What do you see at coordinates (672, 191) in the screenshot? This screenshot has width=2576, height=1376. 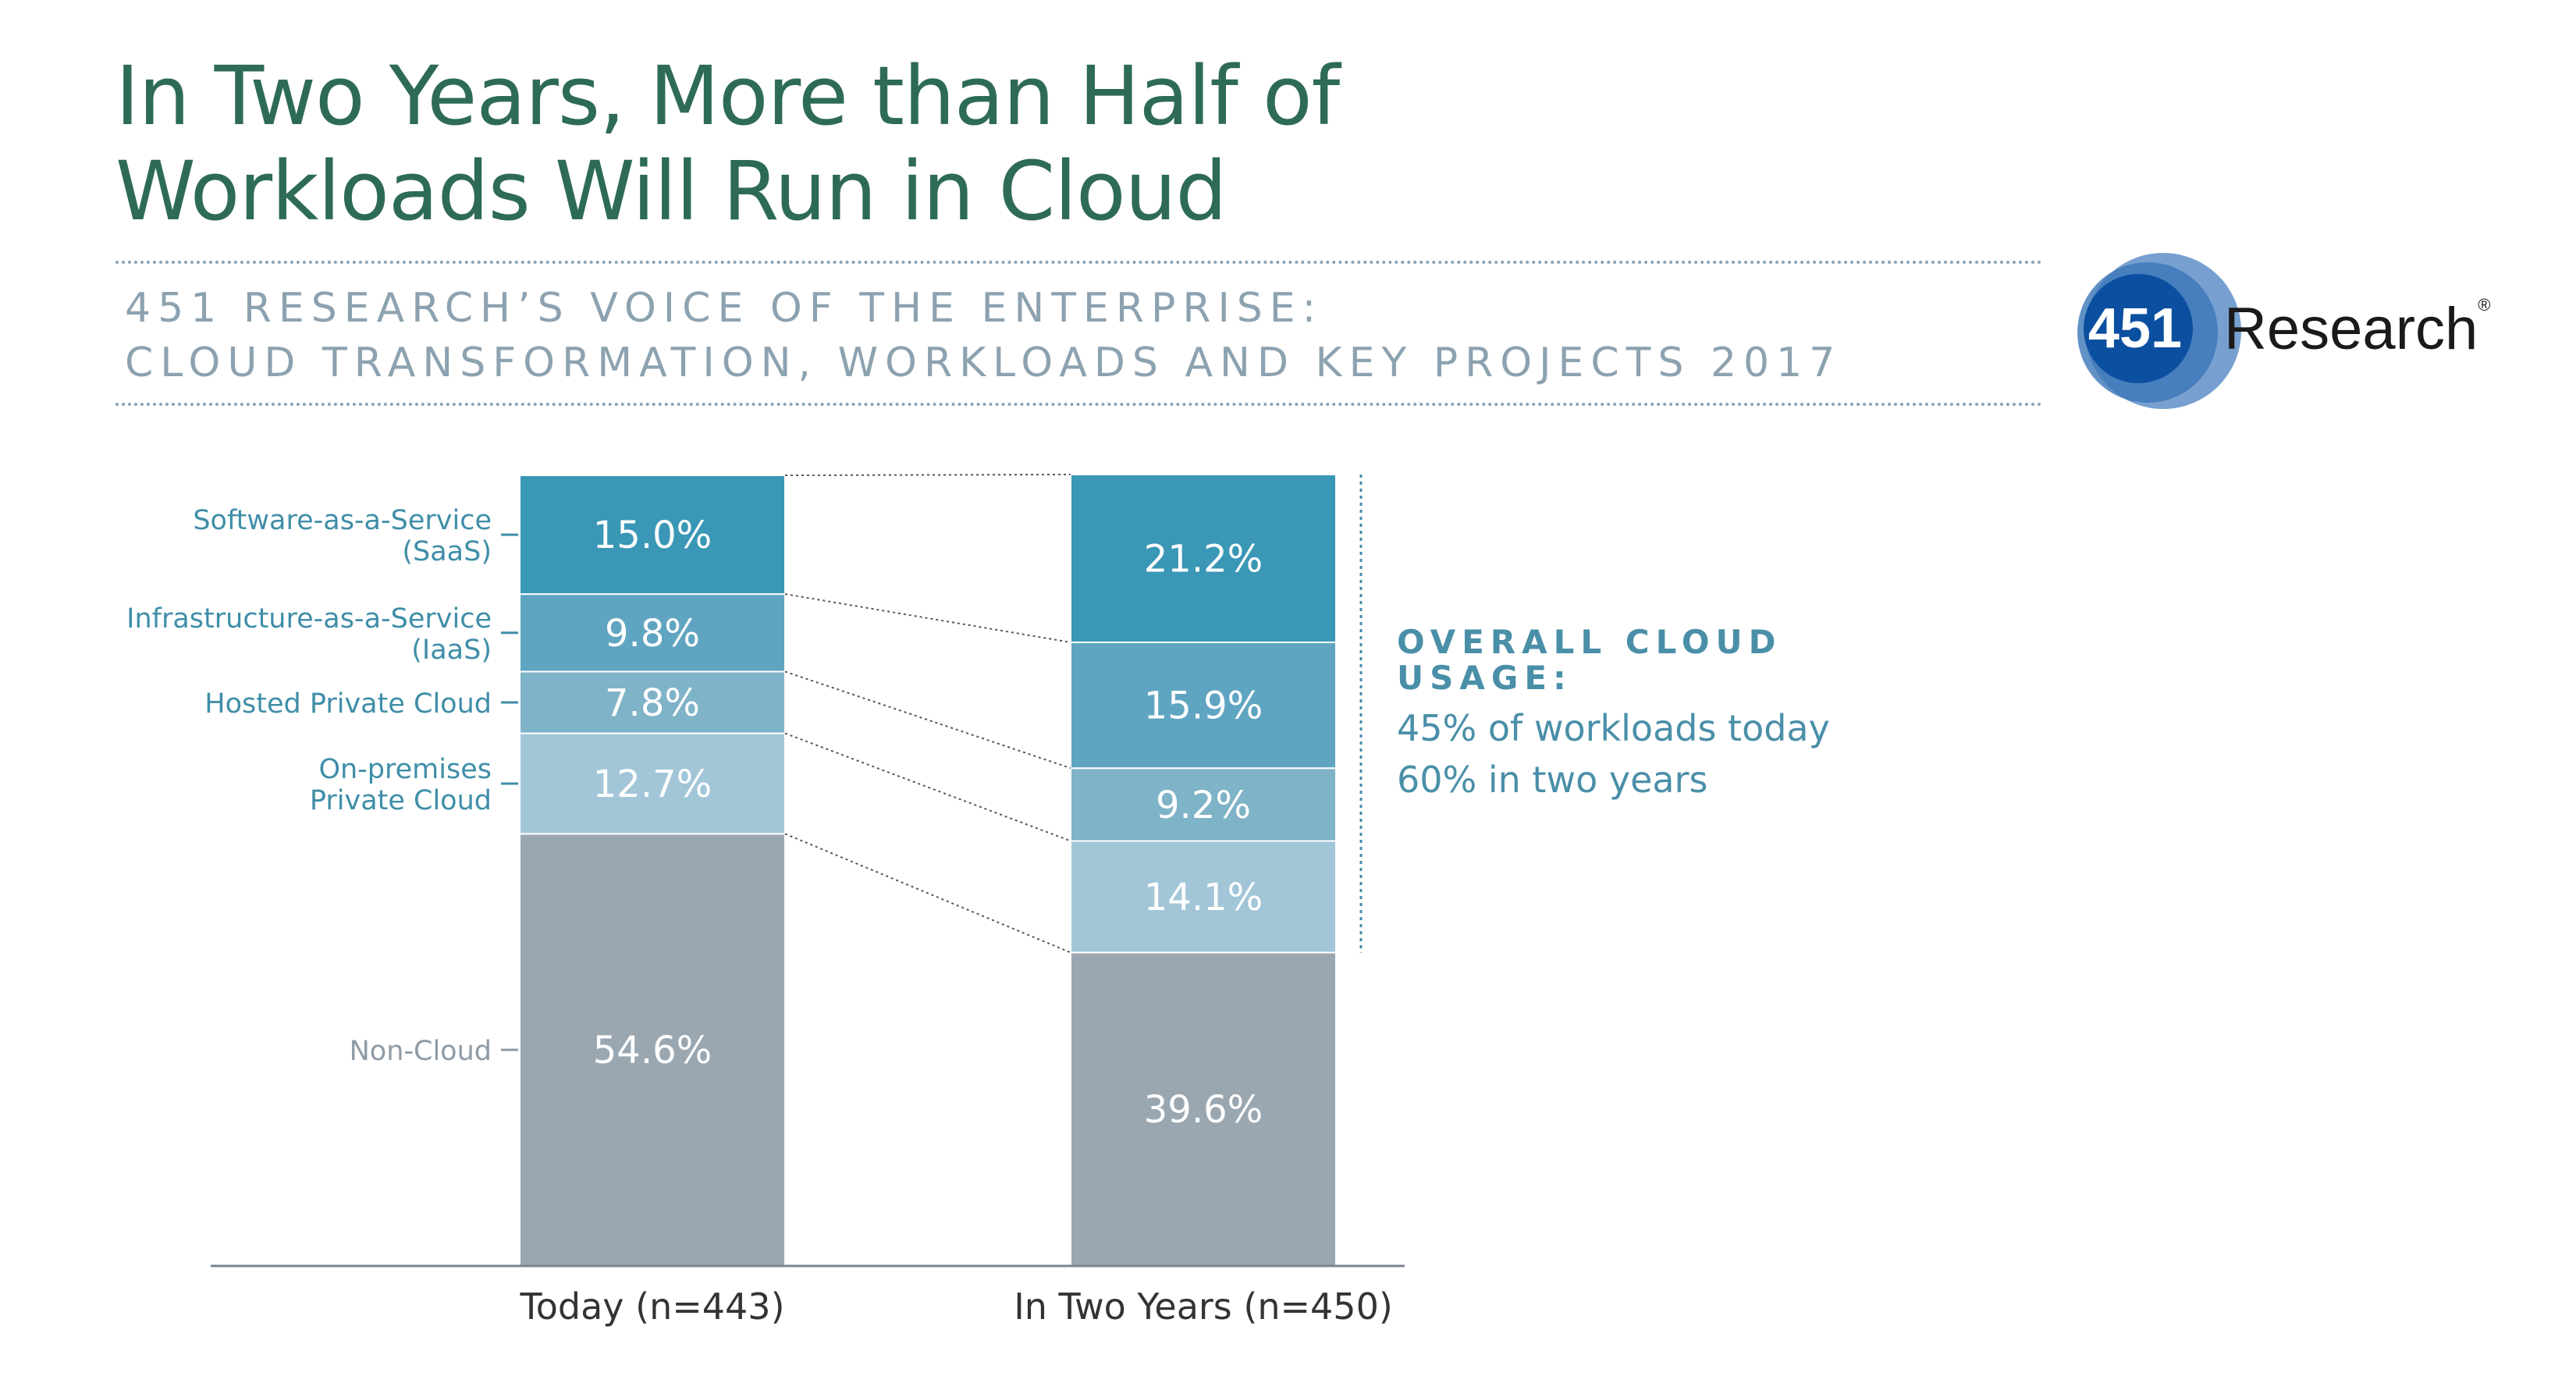 I see `title-line-2: Workloads Will Run in Cloud` at bounding box center [672, 191].